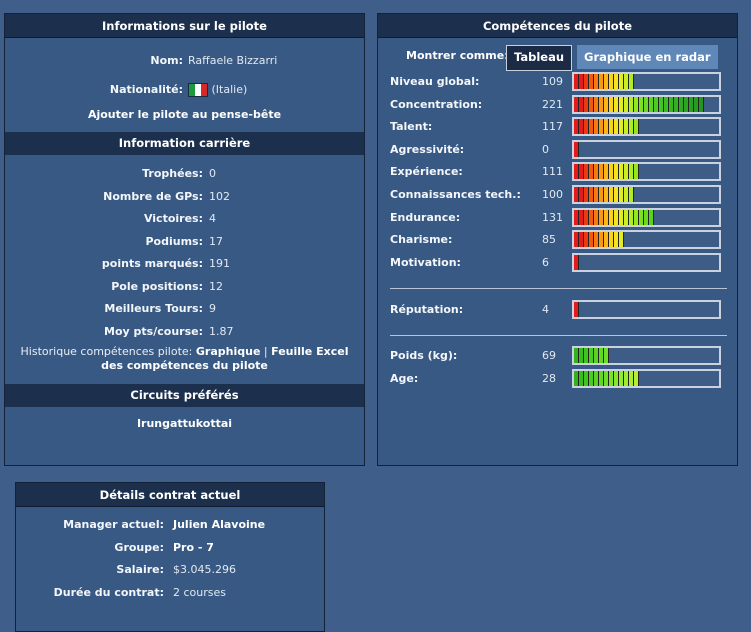 This screenshot has height=632, width=751. Describe the element at coordinates (139, 547) in the screenshot. I see `contract-row-label: Groupe:` at that location.